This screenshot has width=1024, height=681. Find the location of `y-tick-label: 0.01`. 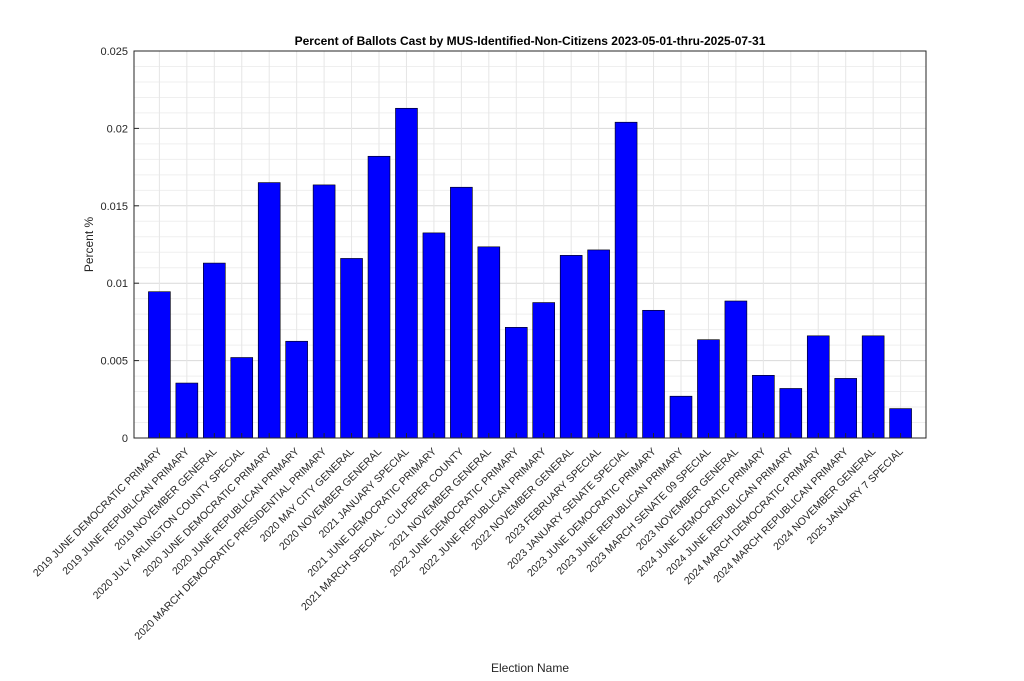

y-tick-label: 0.01 is located at coordinates (117, 284).